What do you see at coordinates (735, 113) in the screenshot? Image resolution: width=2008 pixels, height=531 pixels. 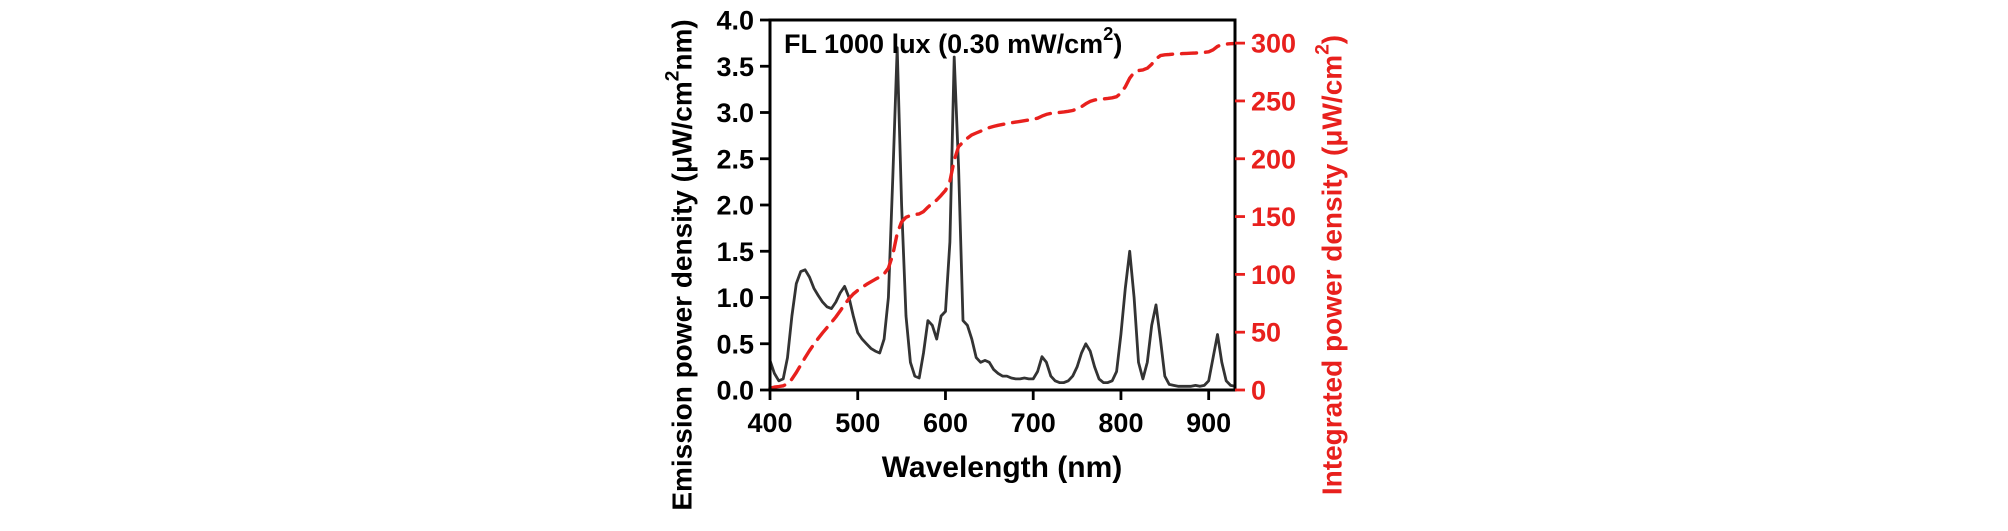 I see `left-tick-label: 3.0` at bounding box center [735, 113].